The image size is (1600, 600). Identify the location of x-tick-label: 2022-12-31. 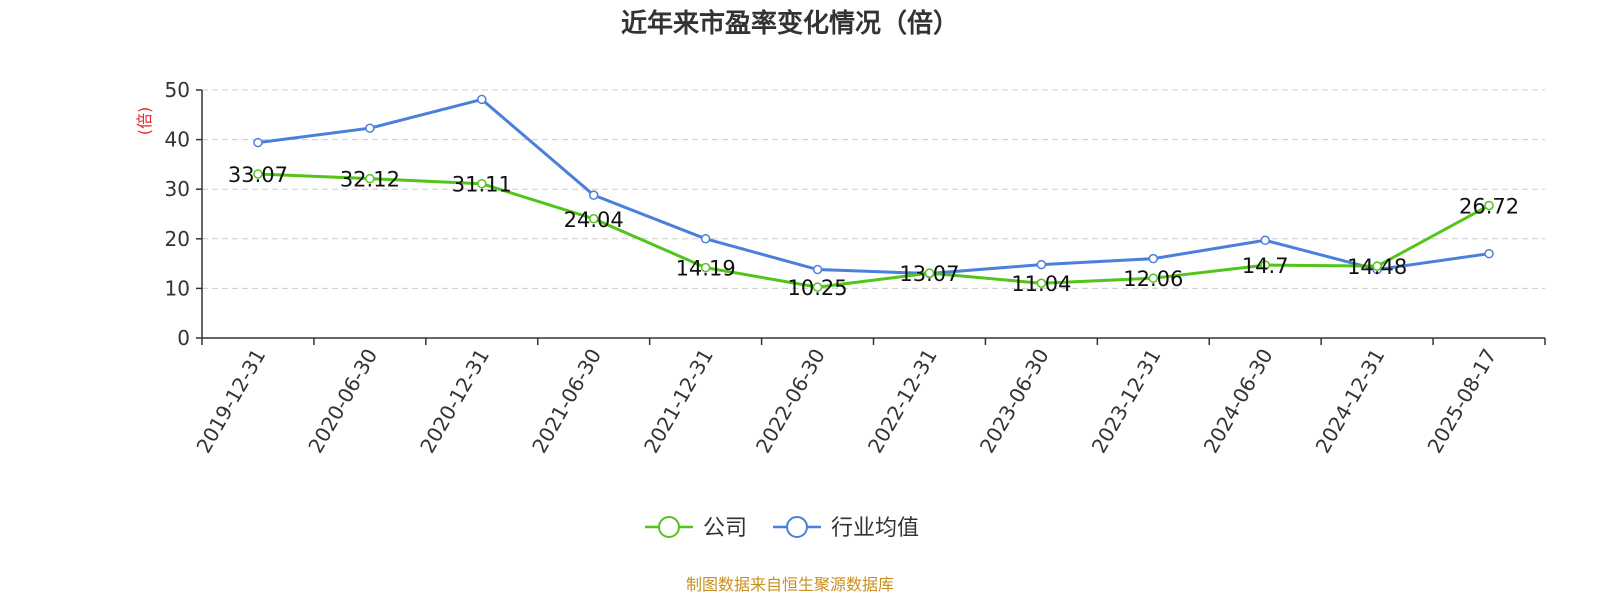
(902, 400).